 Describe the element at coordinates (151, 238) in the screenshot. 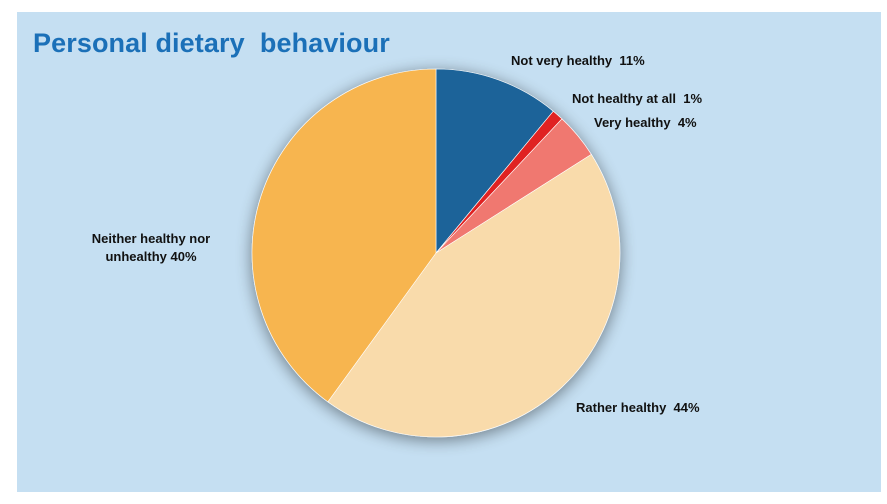

I see `label-neither-line1: Neither healthy nor` at that location.